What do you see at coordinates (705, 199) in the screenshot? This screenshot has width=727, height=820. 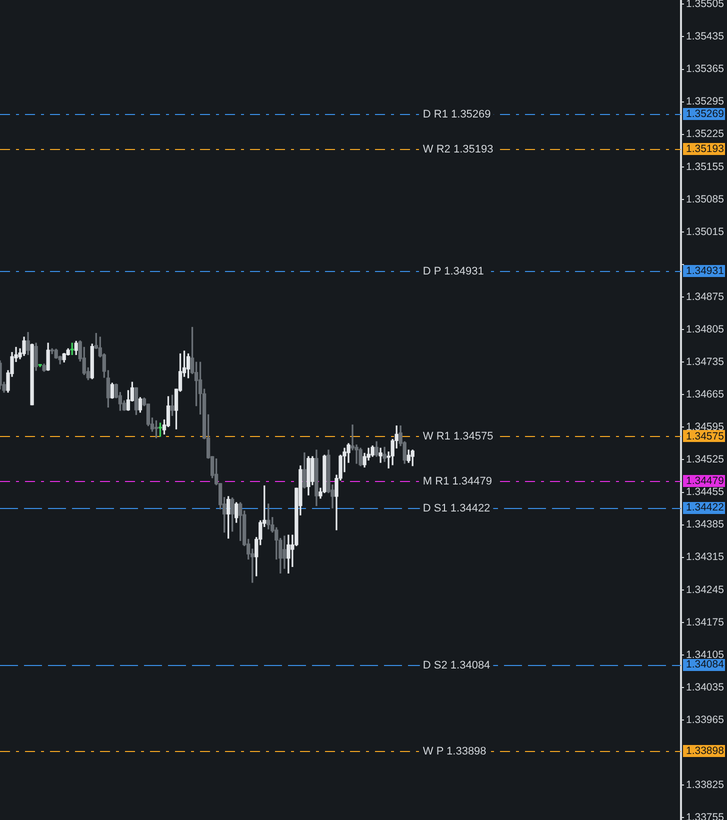 I see `y-tick-label: 1.35085` at bounding box center [705, 199].